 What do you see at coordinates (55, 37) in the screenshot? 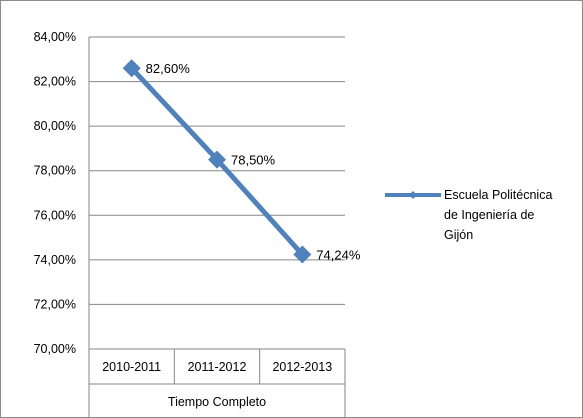
I see `y-tick-label: 84,00%` at bounding box center [55, 37].